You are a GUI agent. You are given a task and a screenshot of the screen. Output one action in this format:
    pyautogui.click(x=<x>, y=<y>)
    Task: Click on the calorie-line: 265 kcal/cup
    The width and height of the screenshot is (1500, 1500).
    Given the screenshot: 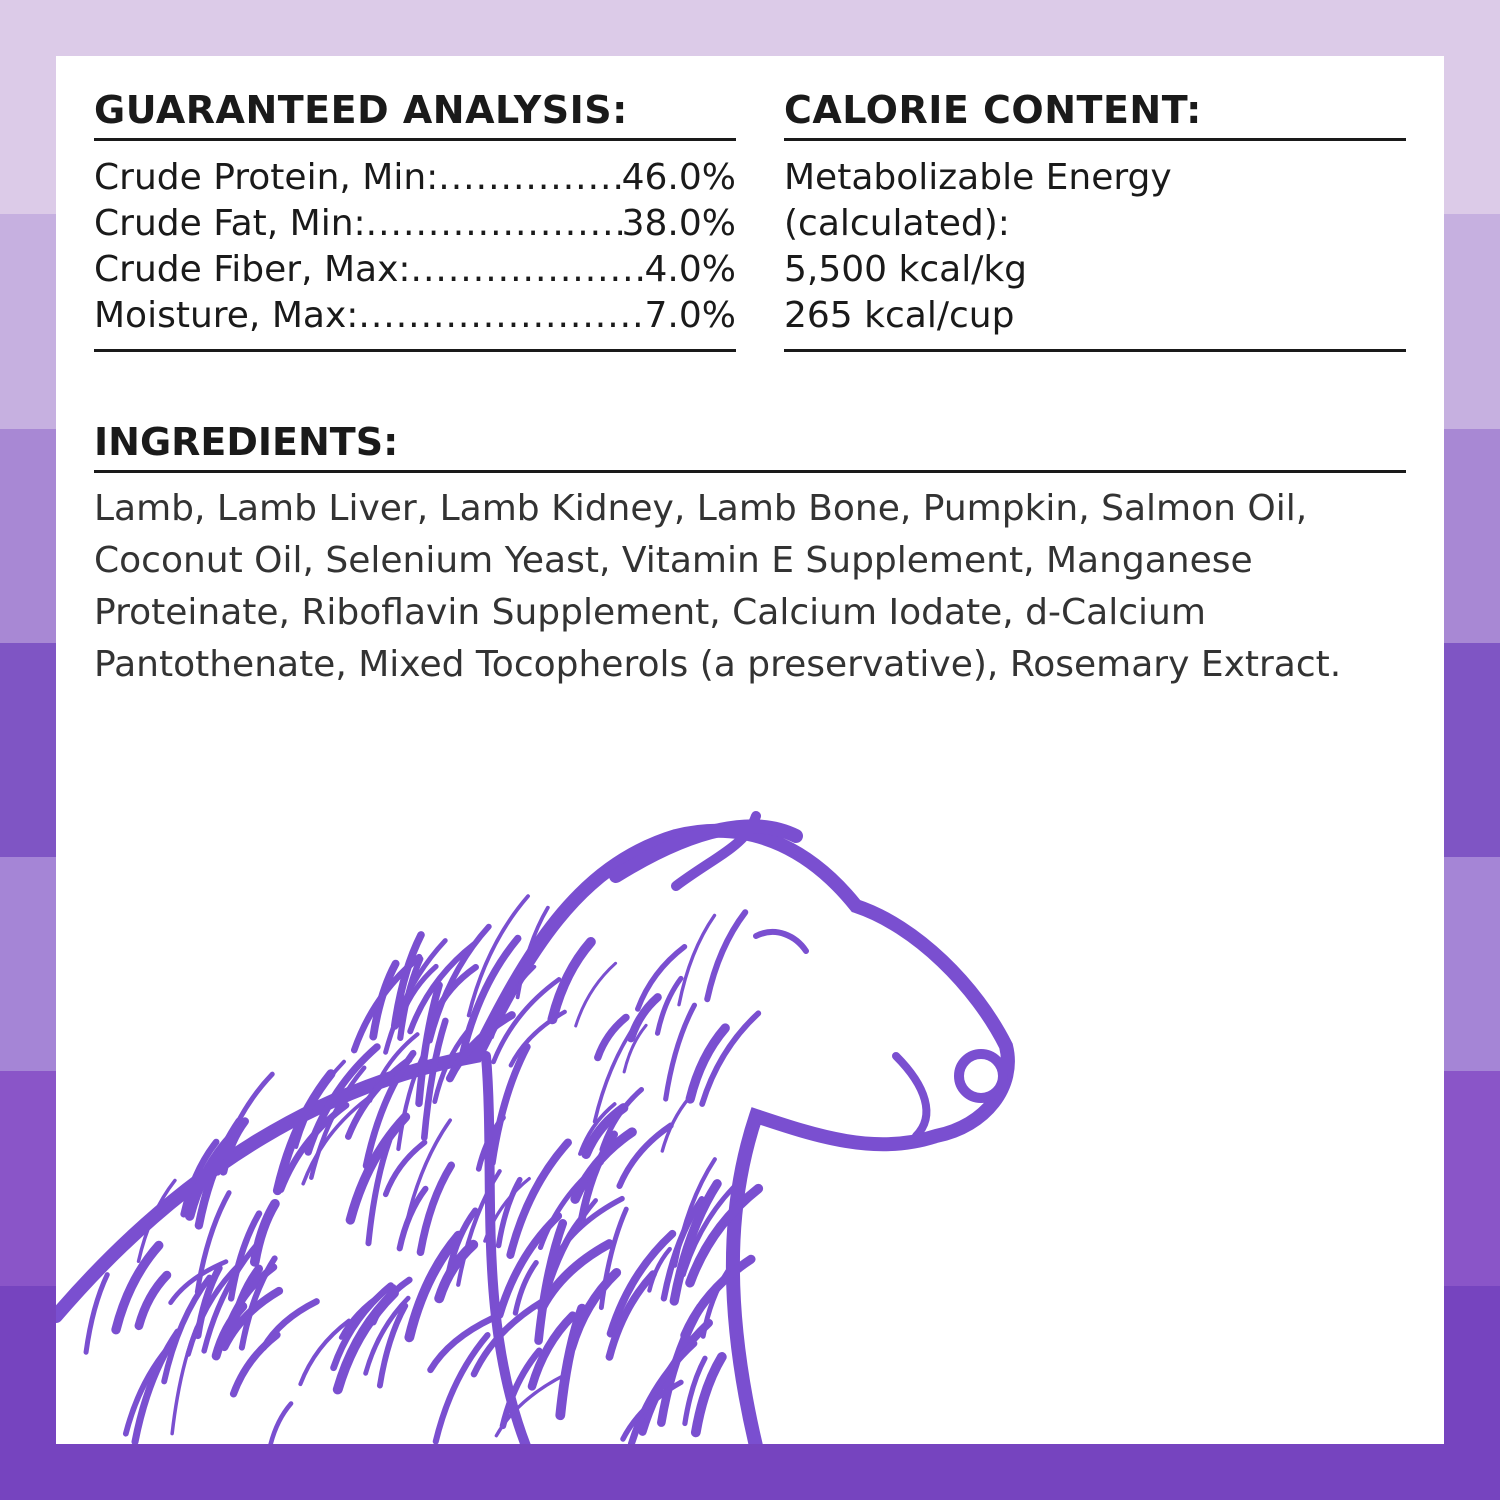 What is the action you would take?
    pyautogui.click(x=899, y=315)
    